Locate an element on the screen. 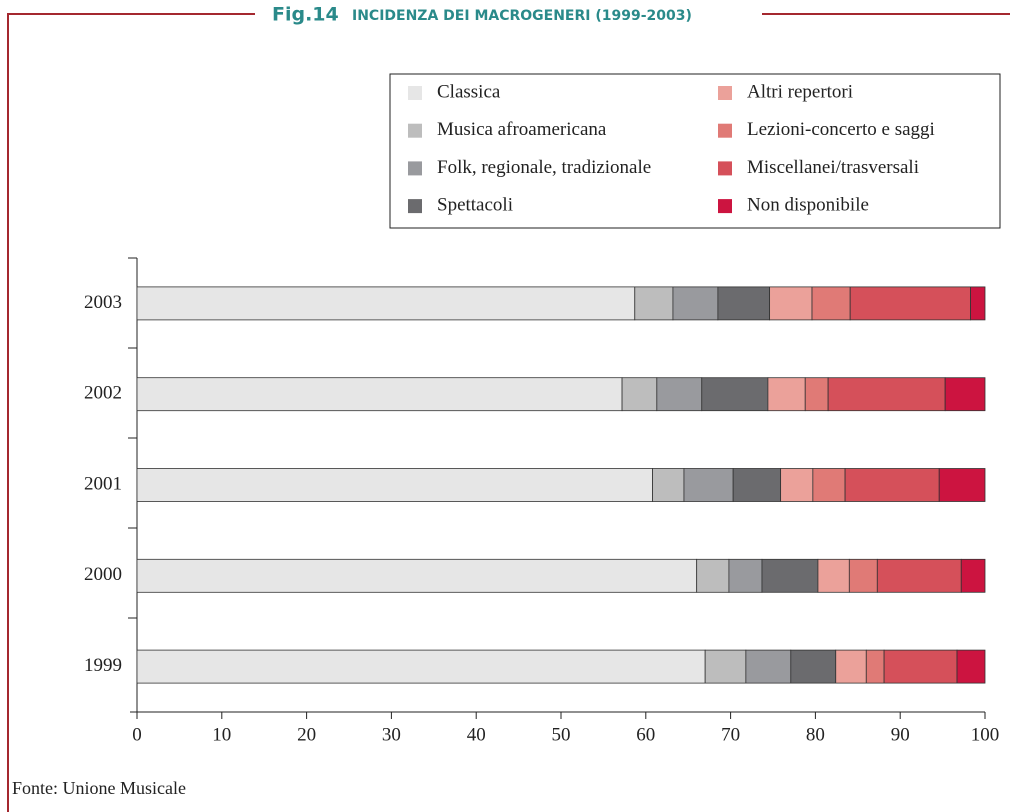  legend-label: Musica afroamericana is located at coordinates (522, 129).